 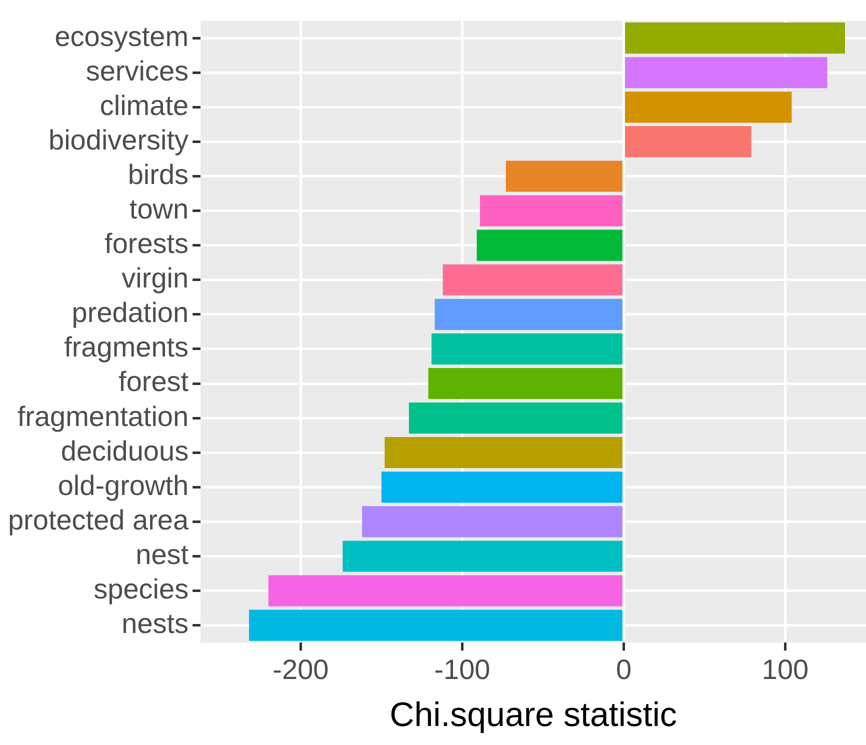 I want to click on y-tick-label: fragmentation, so click(x=103, y=416).